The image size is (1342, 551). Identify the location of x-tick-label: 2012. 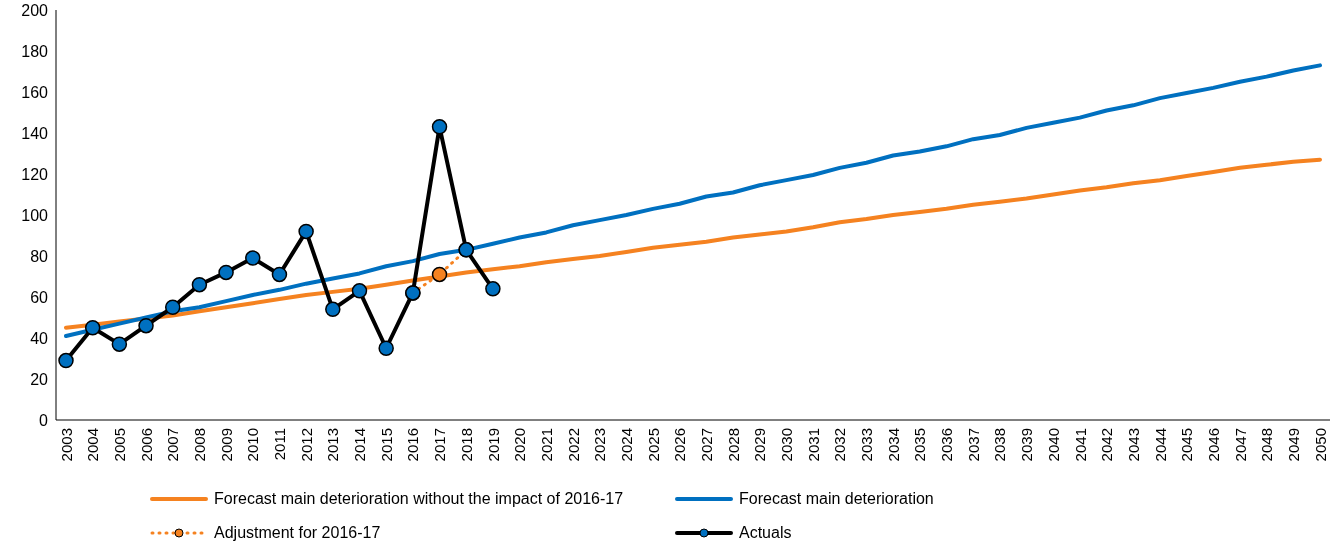
(306, 445).